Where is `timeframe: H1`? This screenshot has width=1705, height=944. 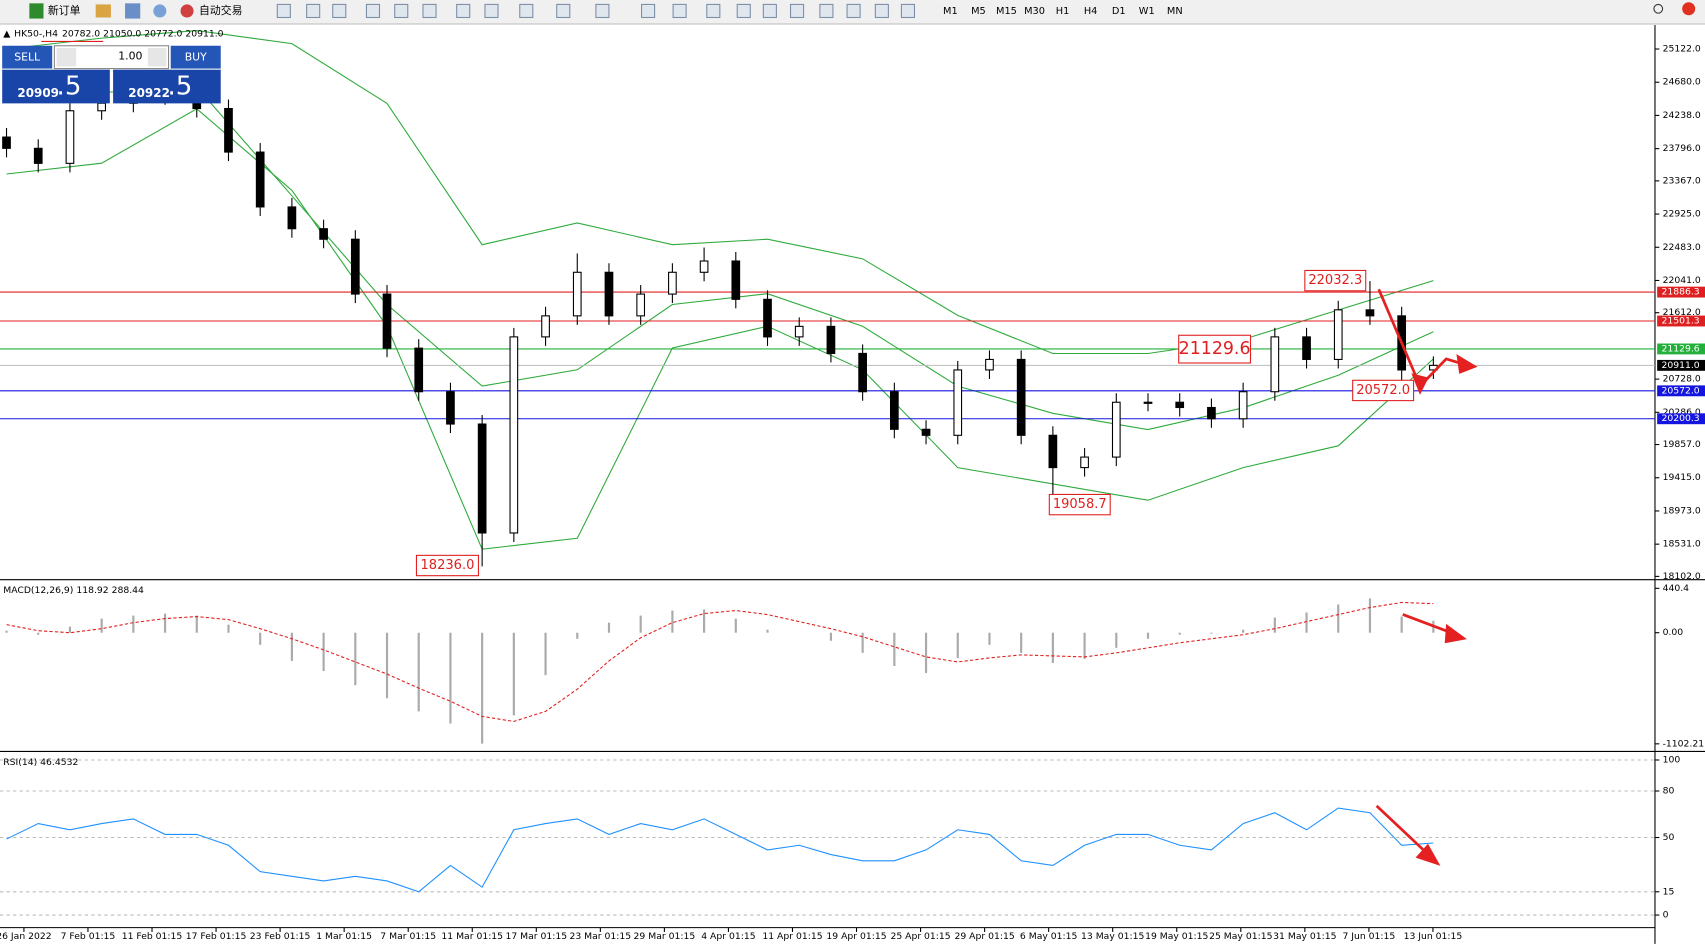 timeframe: H1 is located at coordinates (1063, 11).